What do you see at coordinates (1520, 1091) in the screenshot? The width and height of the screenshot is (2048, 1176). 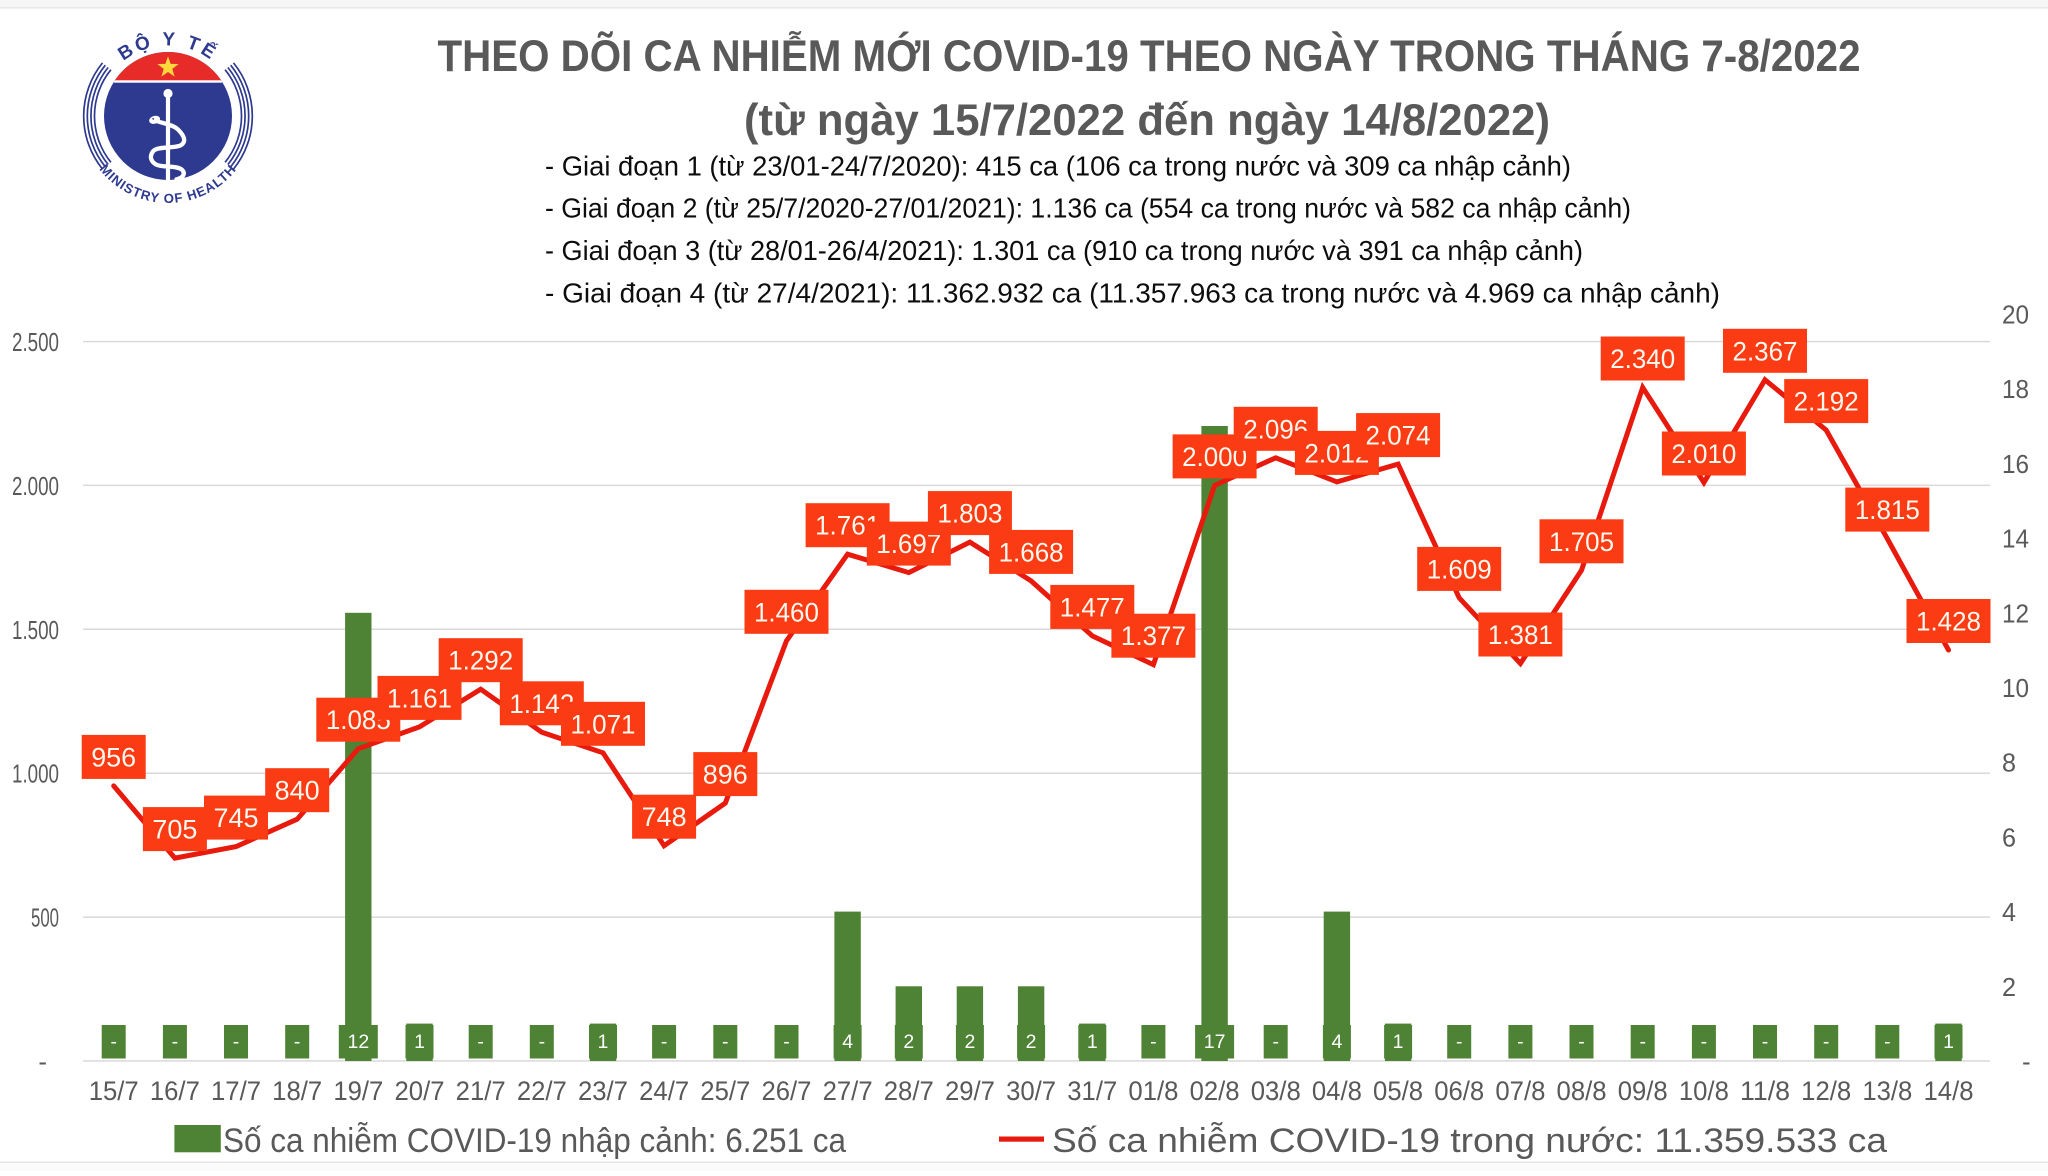 I see `svg-text: 07/8` at bounding box center [1520, 1091].